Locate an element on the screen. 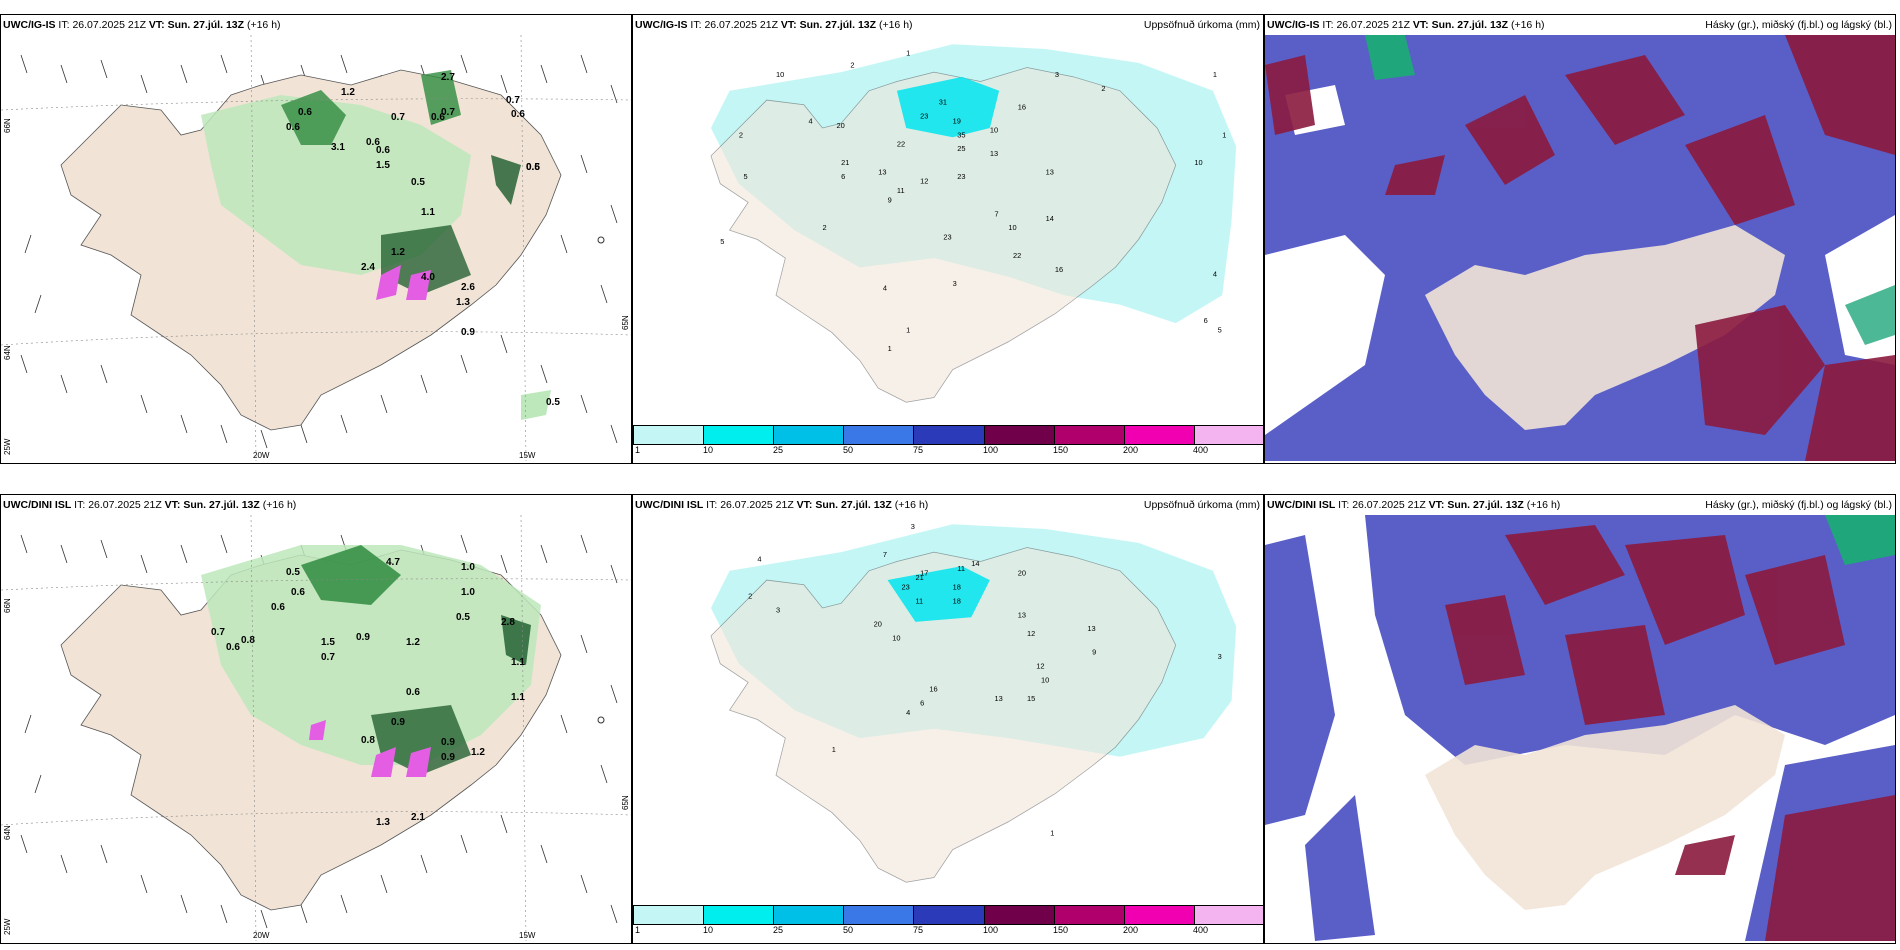 The image size is (1900, 950). value-label: 5 is located at coordinates (1220, 329).